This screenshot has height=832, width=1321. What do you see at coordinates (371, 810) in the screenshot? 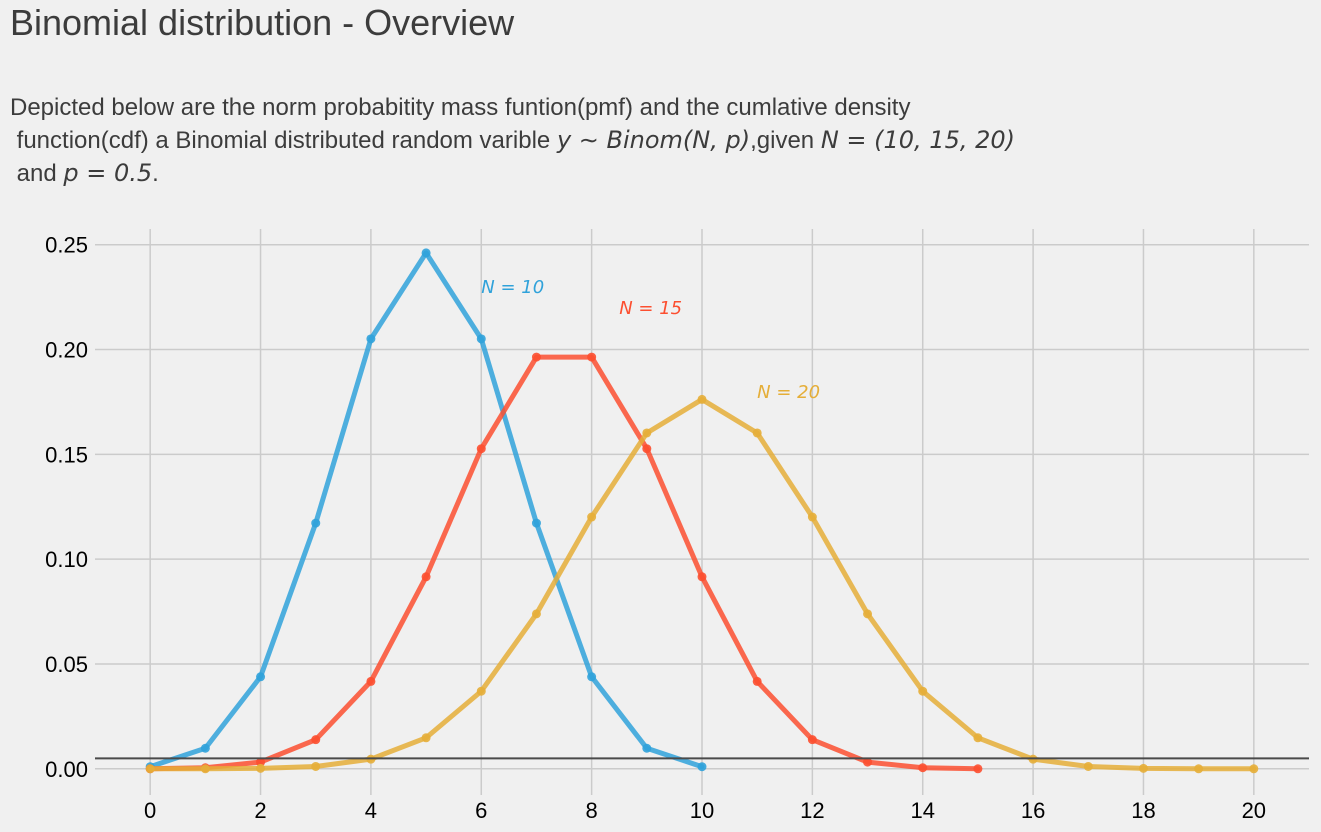
I see `x-tick-label: 4` at bounding box center [371, 810].